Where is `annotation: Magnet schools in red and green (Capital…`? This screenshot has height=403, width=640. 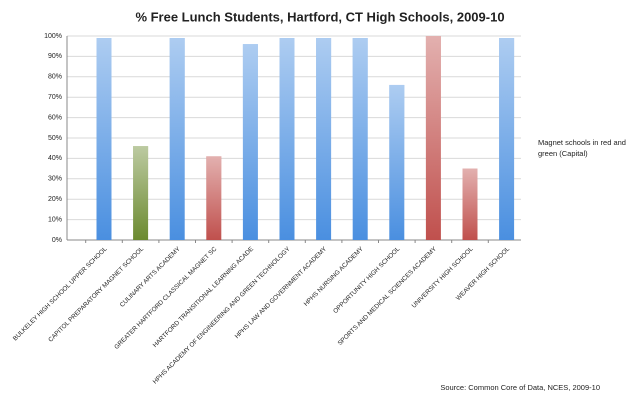 annotation: Magnet schools in red and green (Capital… is located at coordinates (582, 148).